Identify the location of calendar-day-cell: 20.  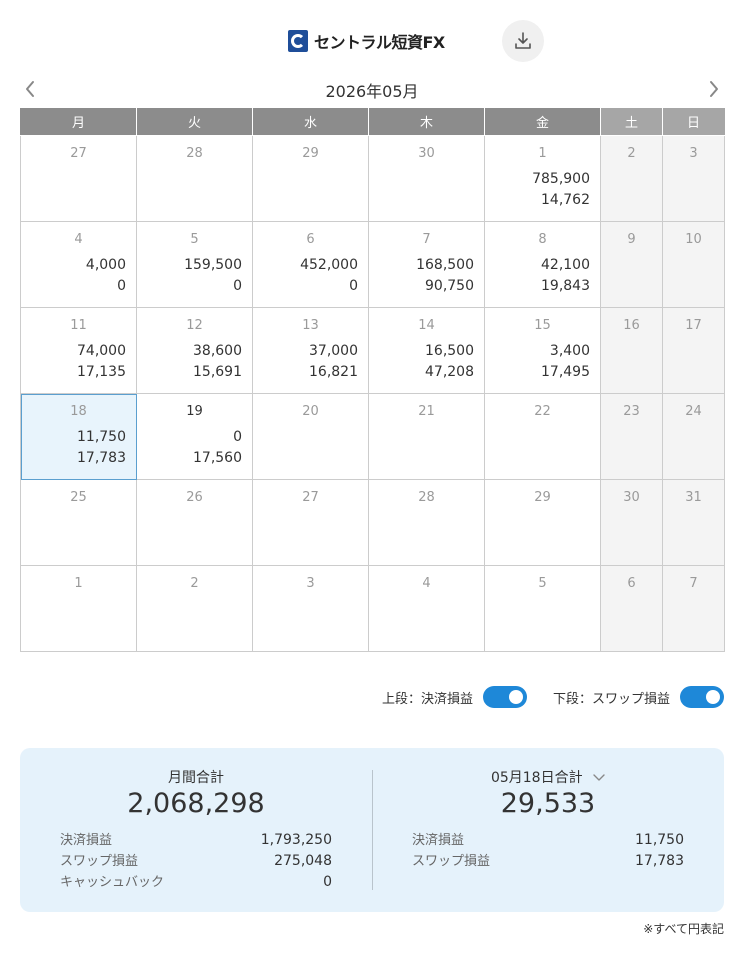
(310, 436).